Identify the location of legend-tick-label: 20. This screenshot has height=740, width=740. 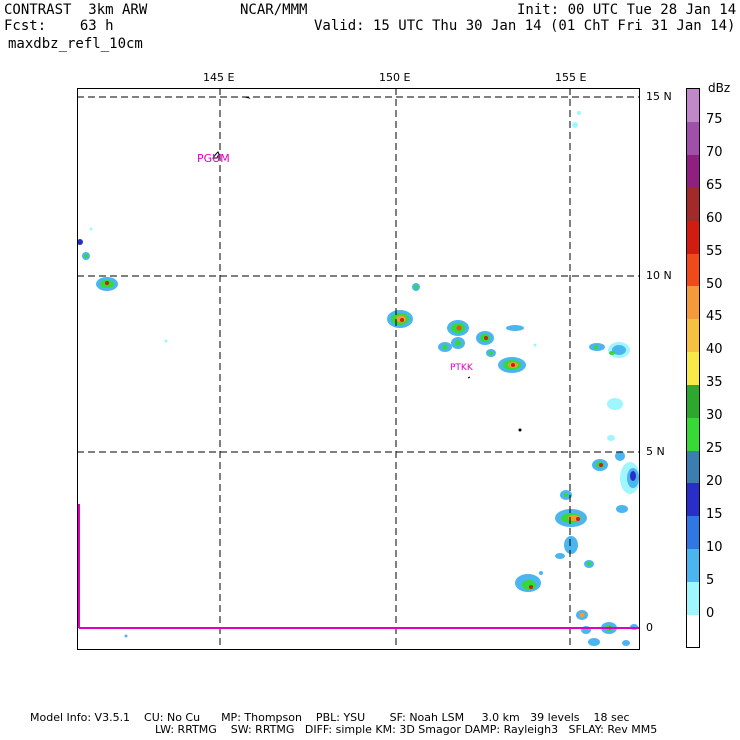
(714, 481).